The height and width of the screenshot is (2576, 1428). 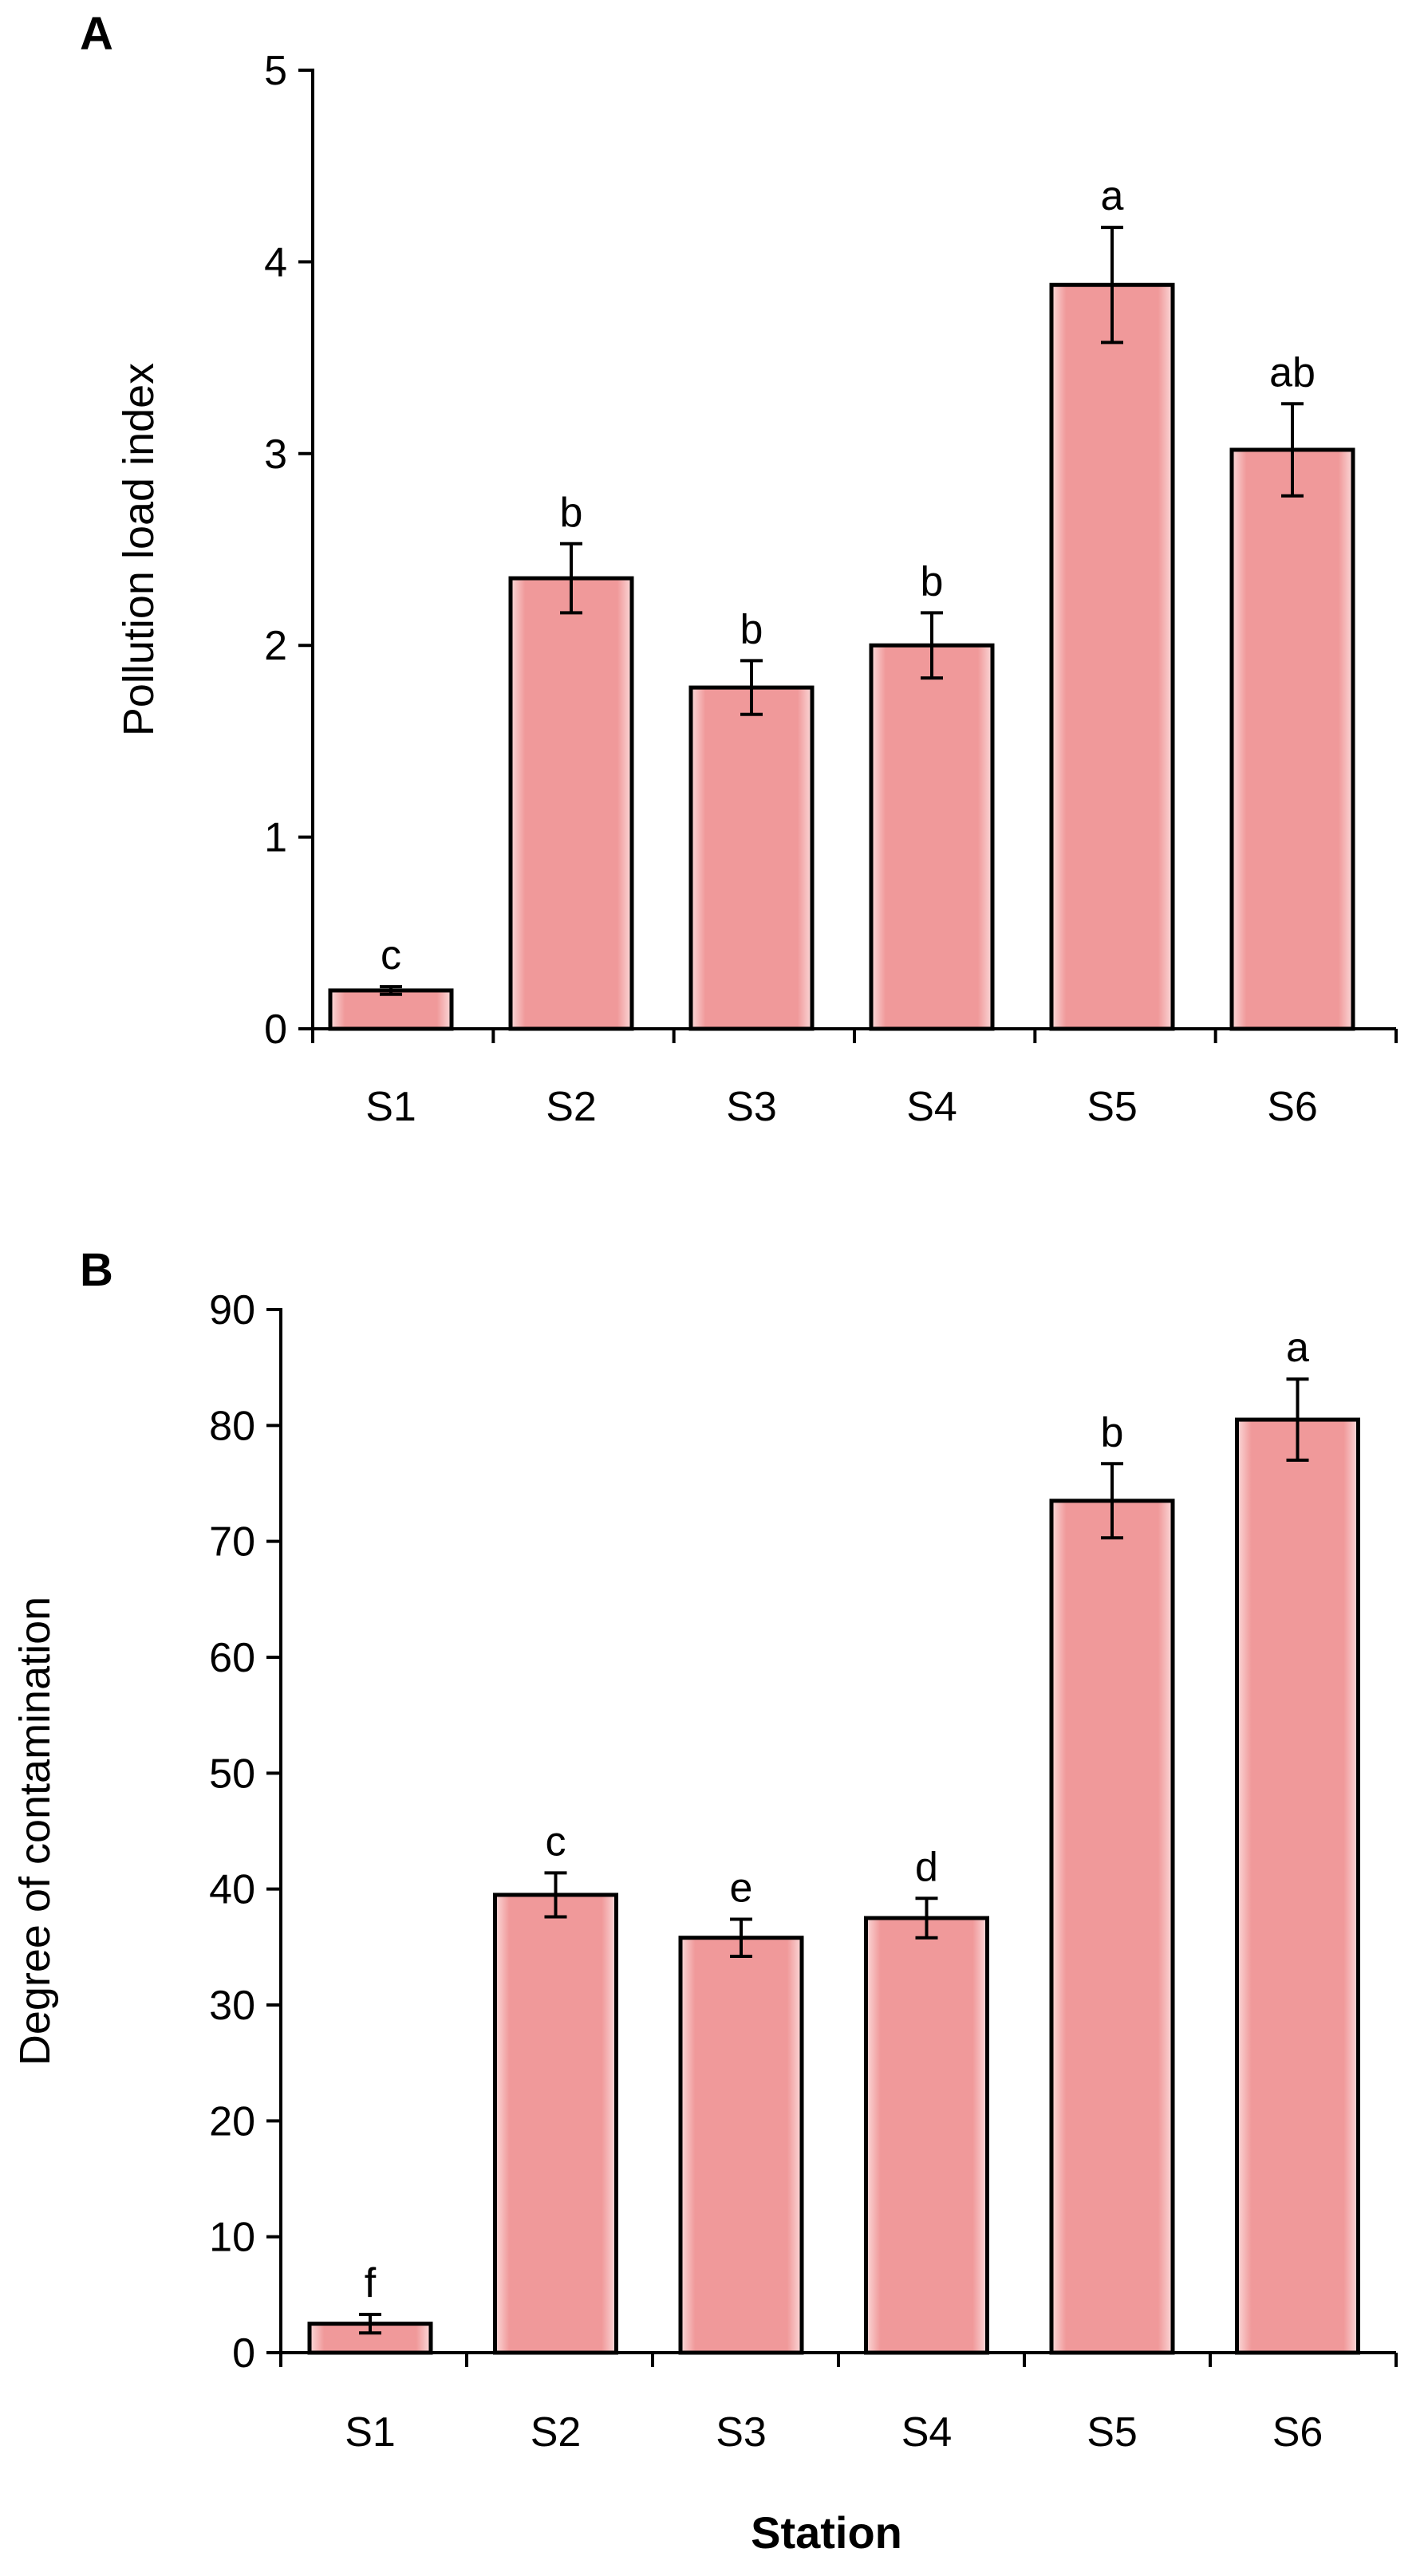 I want to click on y-axis-title: Pollution load index, so click(x=139, y=549).